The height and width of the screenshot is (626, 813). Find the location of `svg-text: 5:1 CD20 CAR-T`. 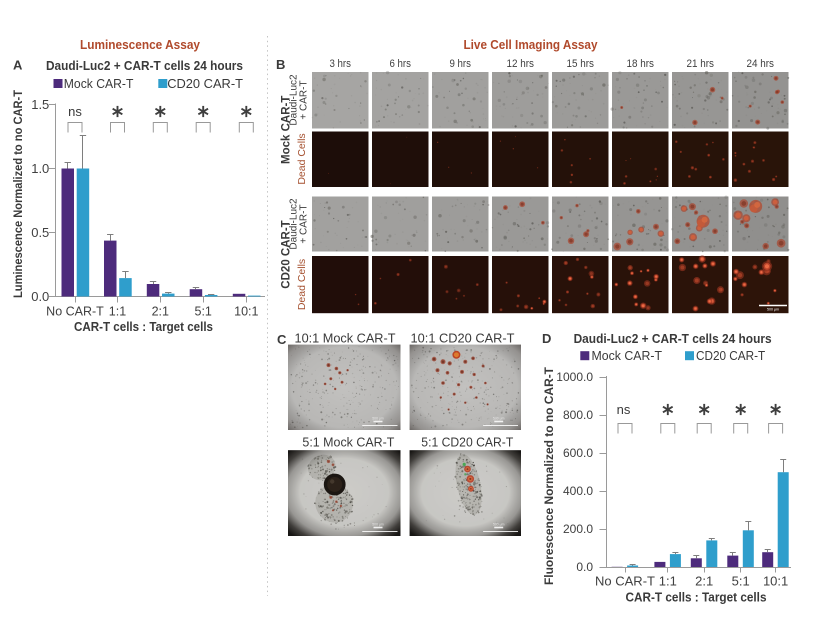

svg-text: 5:1 CD20 CAR-T is located at coordinates (467, 443).